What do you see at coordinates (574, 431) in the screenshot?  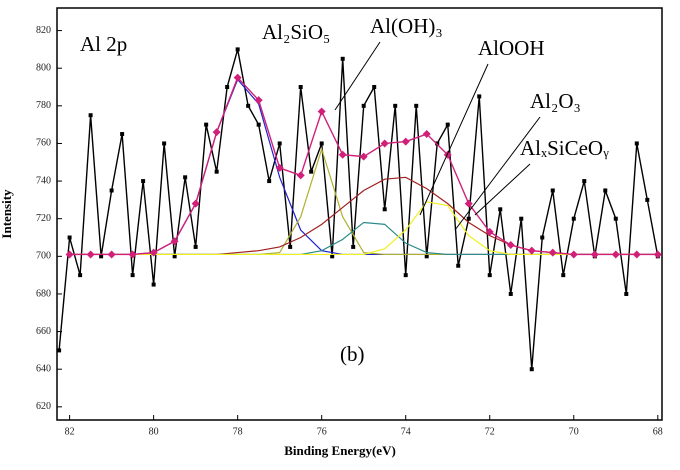 I see `x-tick-label: 70` at bounding box center [574, 431].